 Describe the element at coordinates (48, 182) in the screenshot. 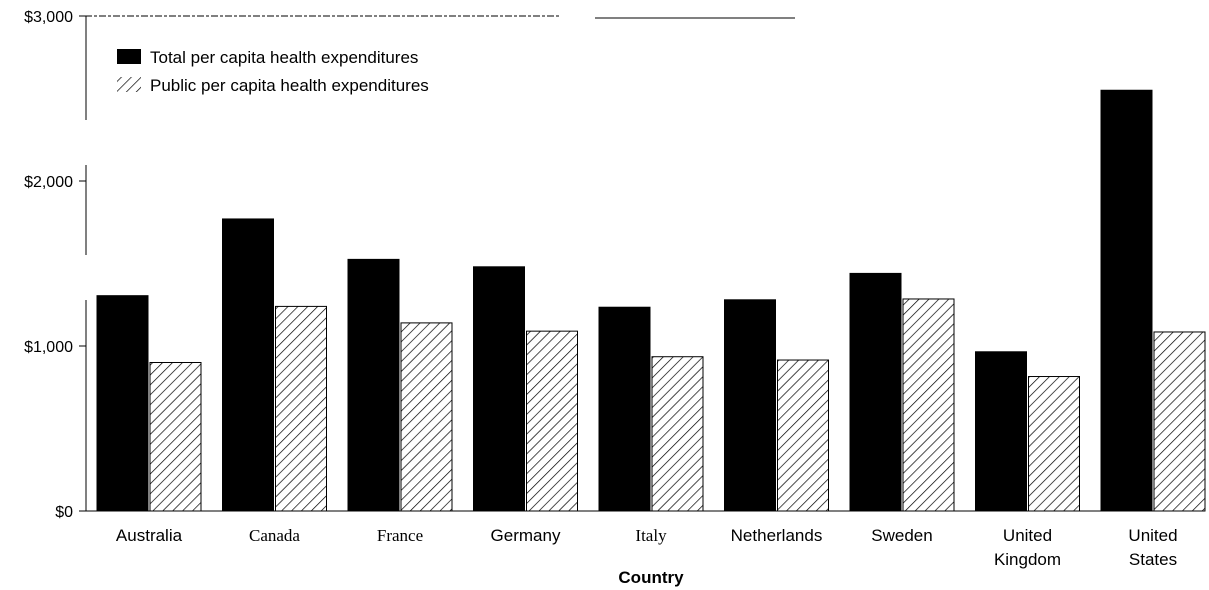

I see `y-tick-label: $2,000` at that location.